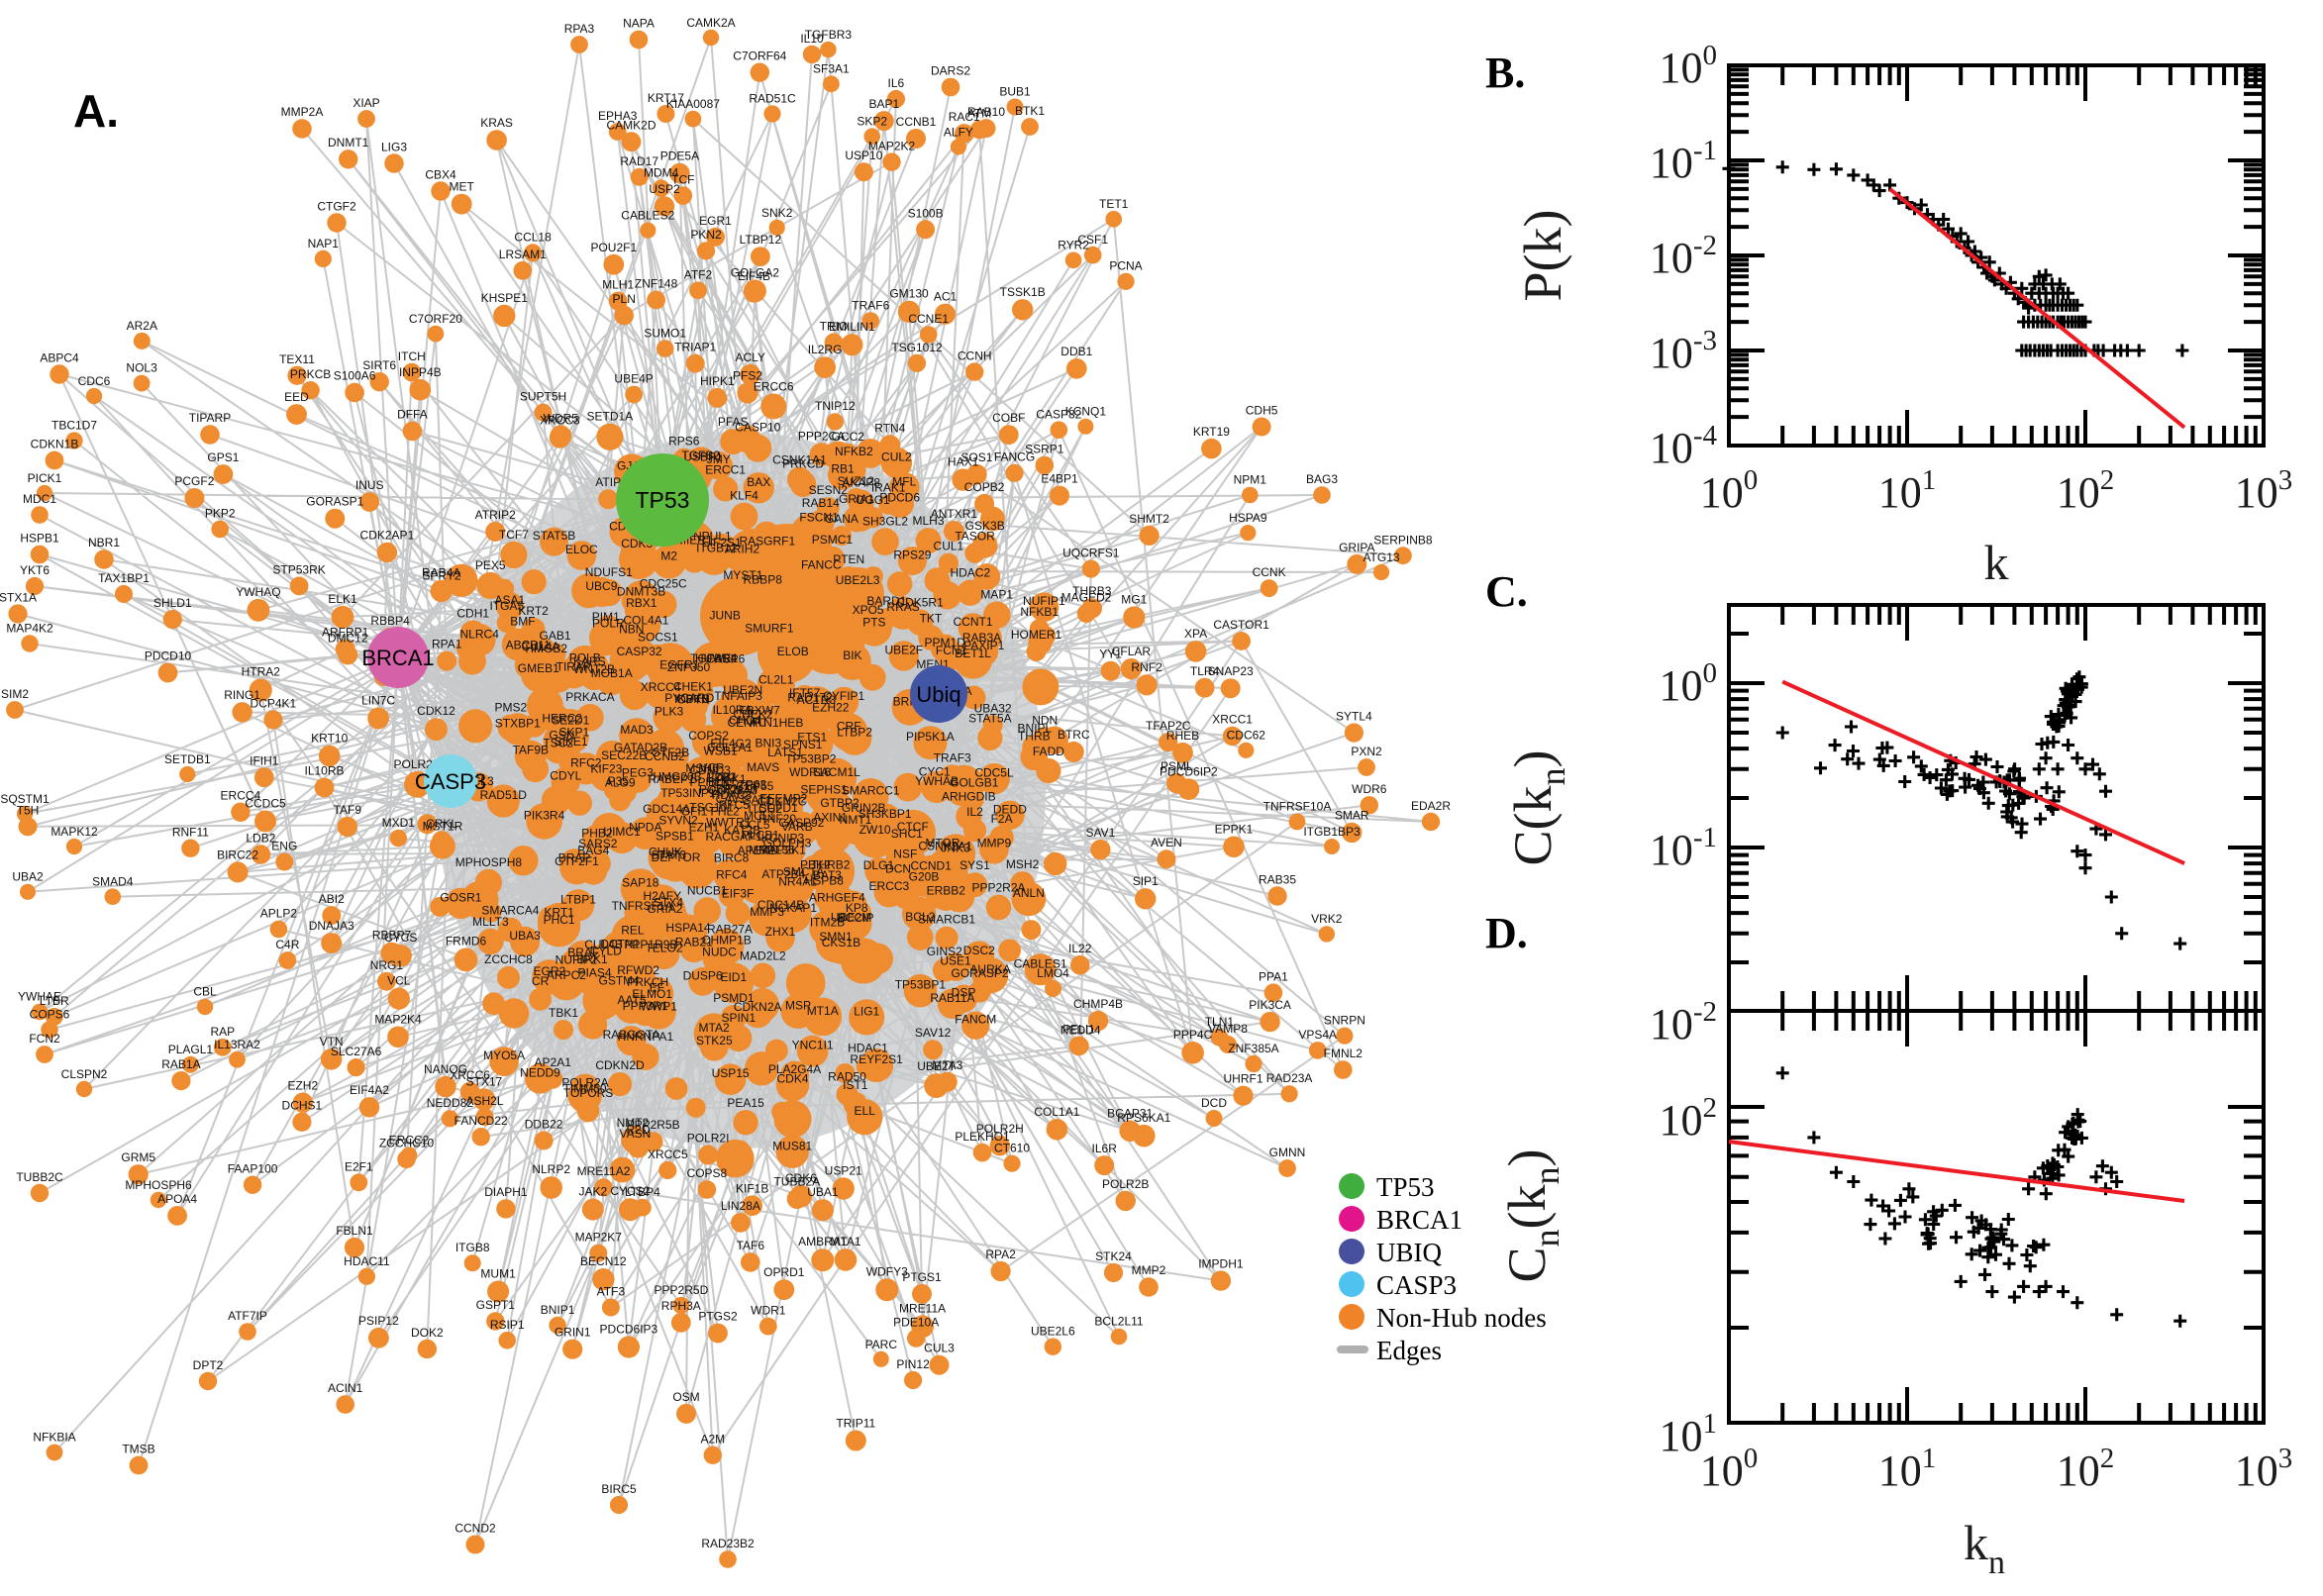 This screenshot has height=1596, width=2323. What do you see at coordinates (930, 737) in the screenshot?
I see `svg-text: PIP5K1A` at bounding box center [930, 737].